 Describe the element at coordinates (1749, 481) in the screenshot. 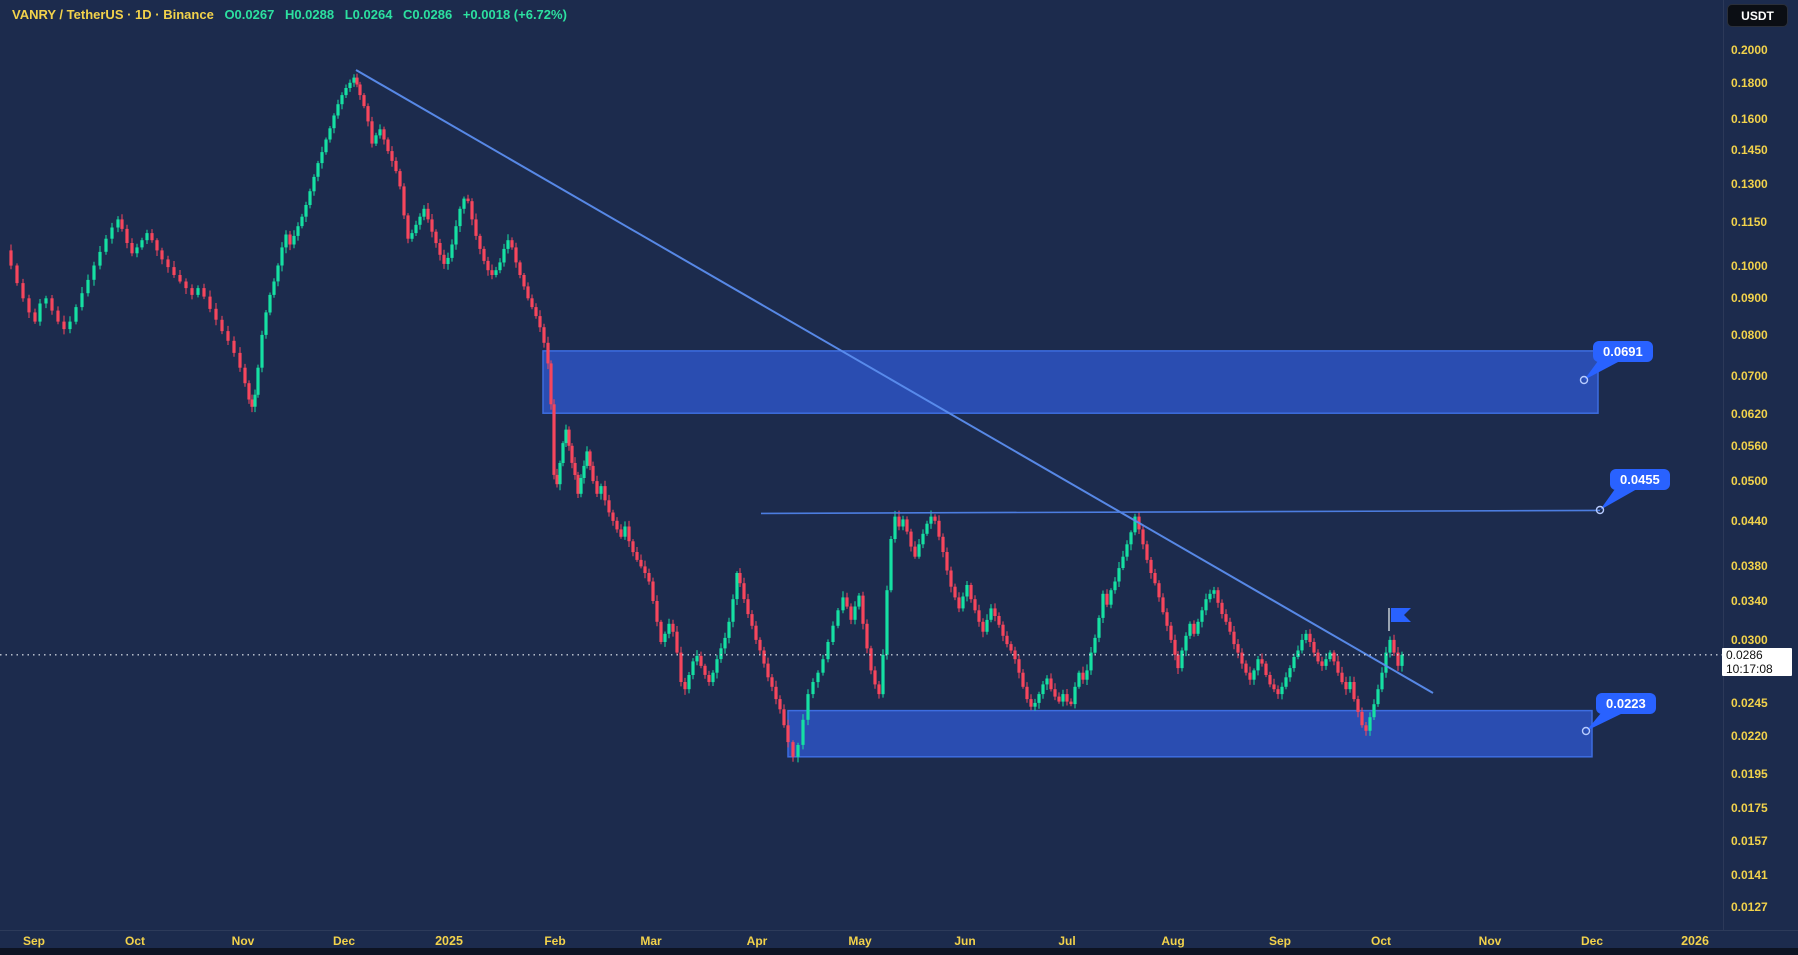

I see `price-axis-label: 0.0500` at that location.